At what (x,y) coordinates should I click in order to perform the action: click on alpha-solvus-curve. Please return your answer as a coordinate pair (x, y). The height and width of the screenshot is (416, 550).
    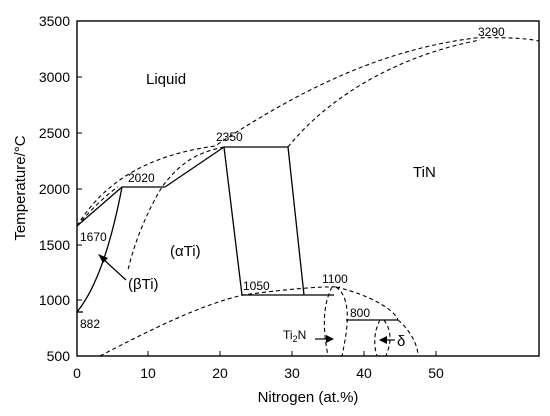
    Looking at the image, I should click on (176, 208).